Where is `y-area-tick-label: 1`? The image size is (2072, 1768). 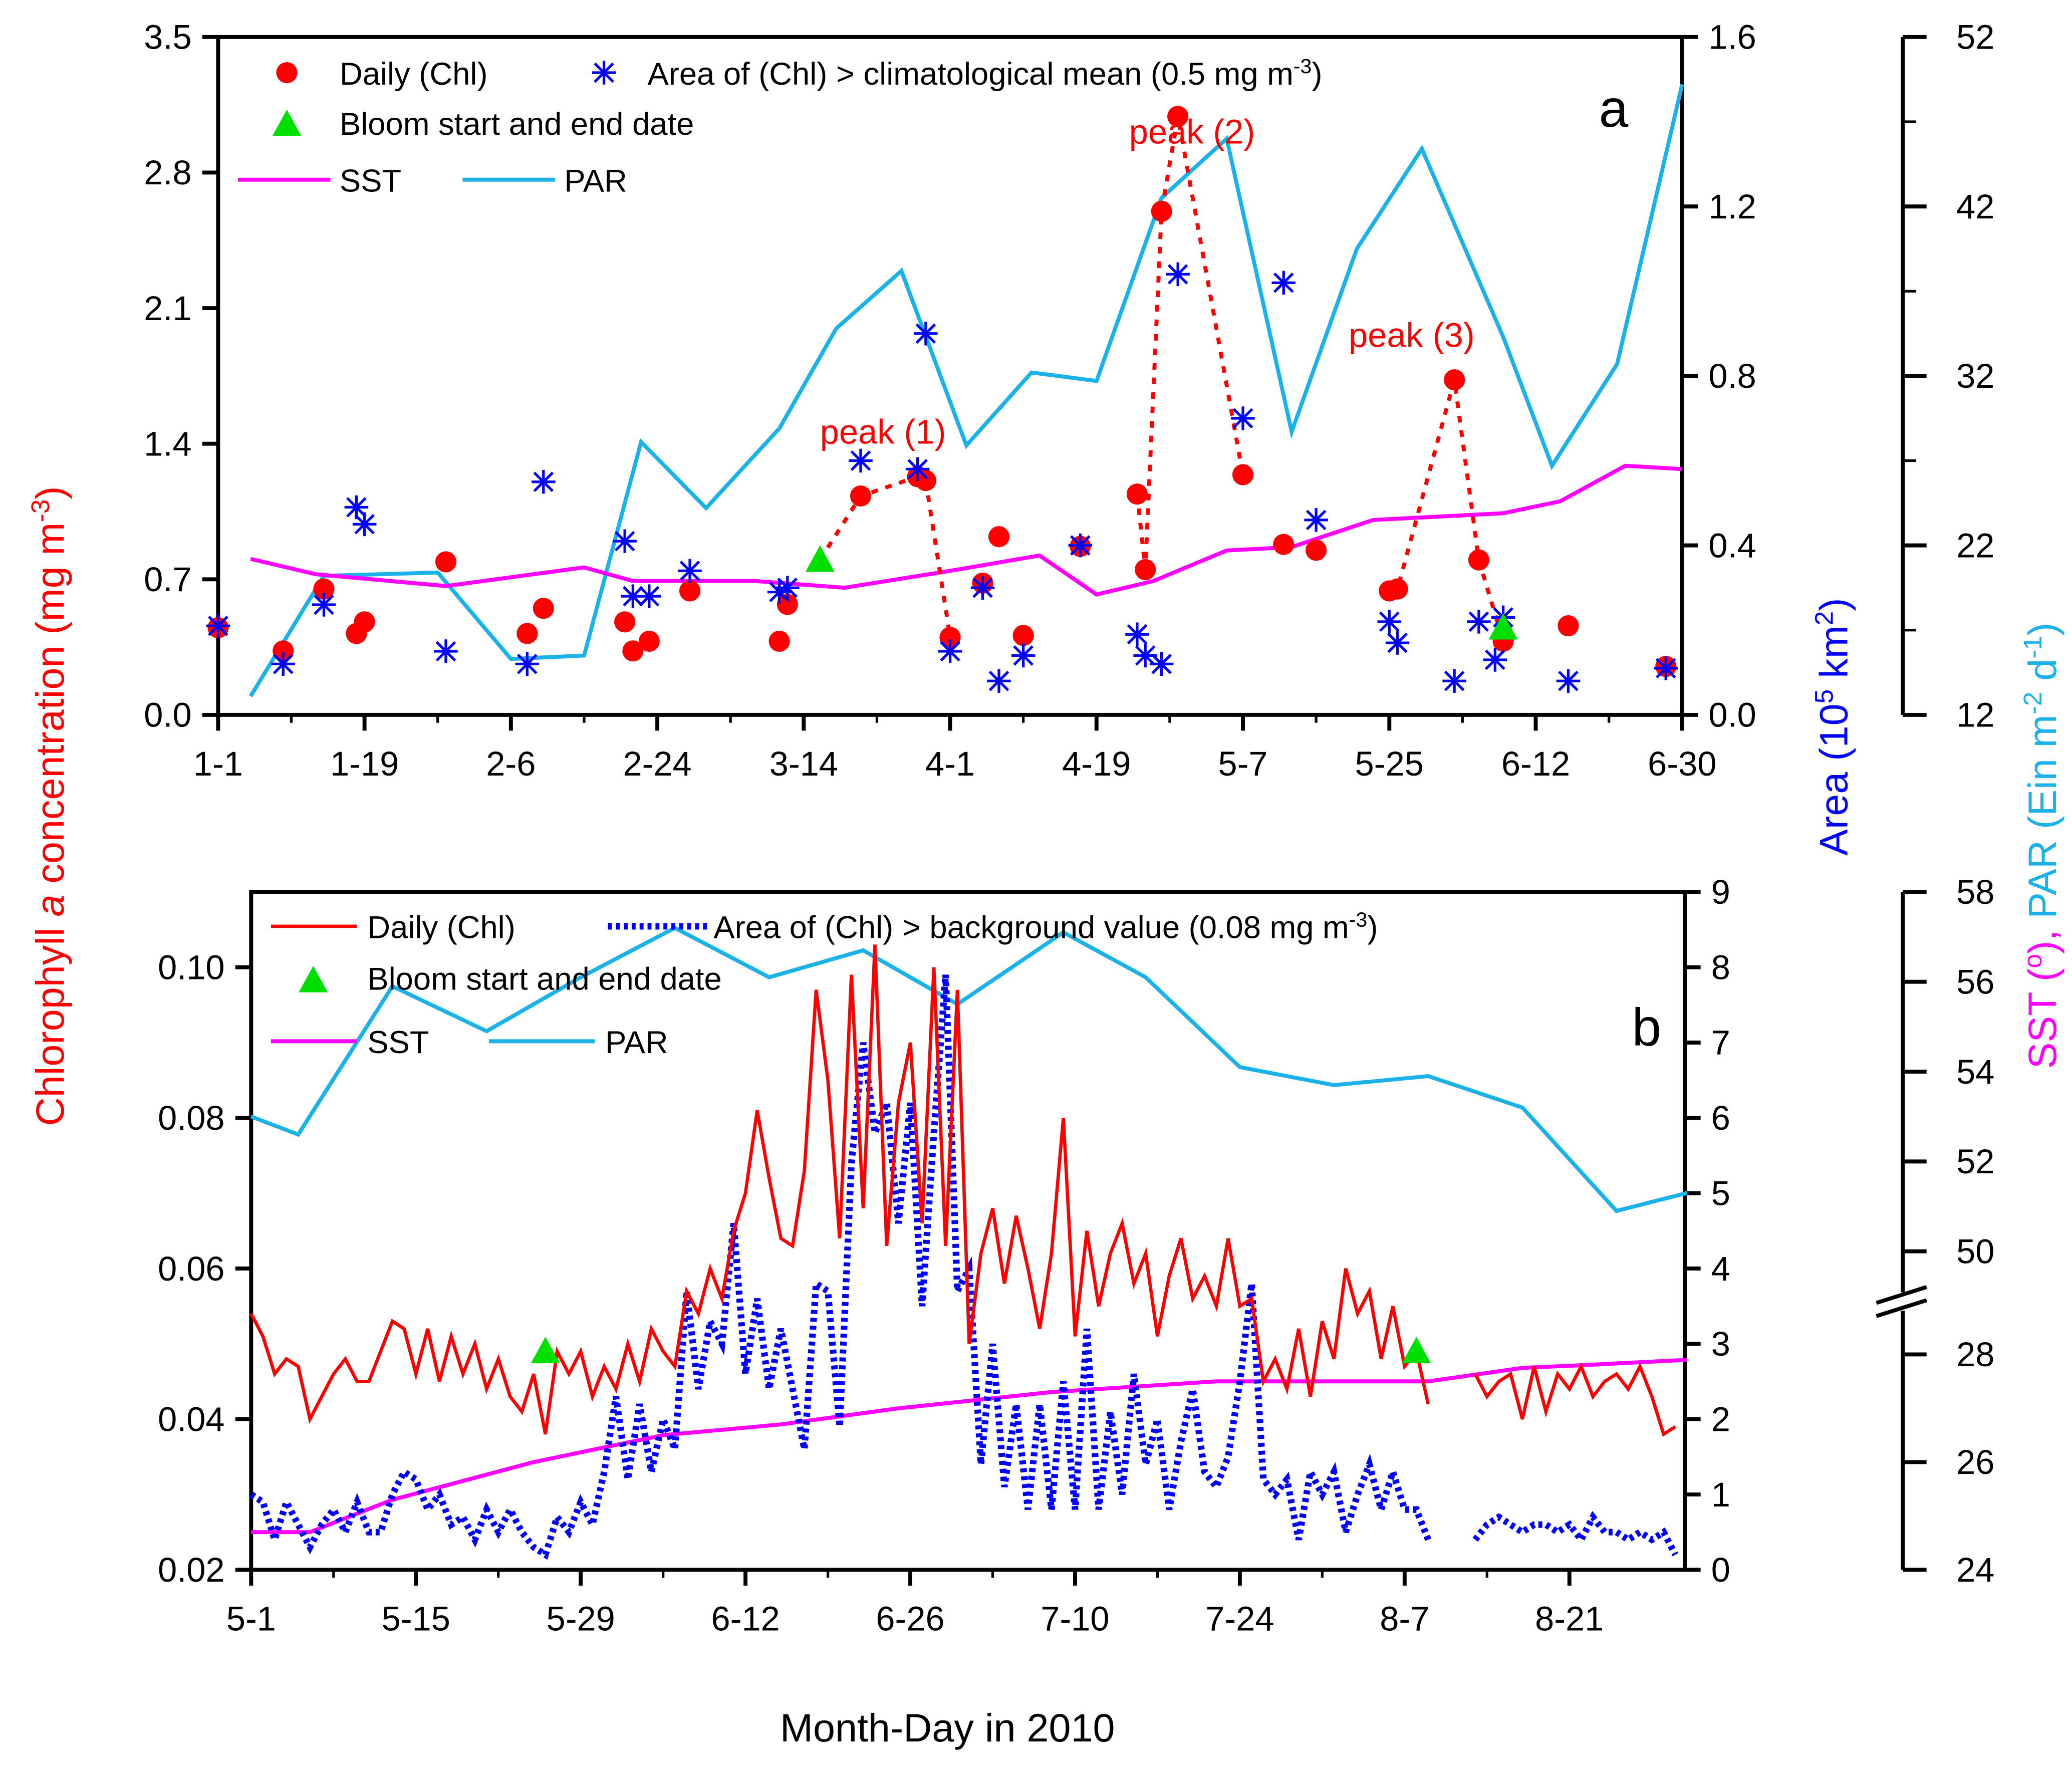
y-area-tick-label: 1 is located at coordinates (1720, 1494).